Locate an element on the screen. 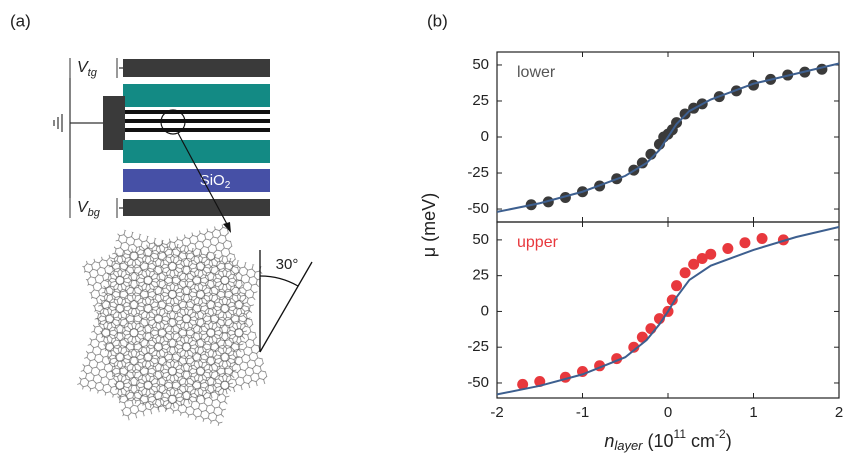 This screenshot has width=843, height=462. top-gate is located at coordinates (196, 68).